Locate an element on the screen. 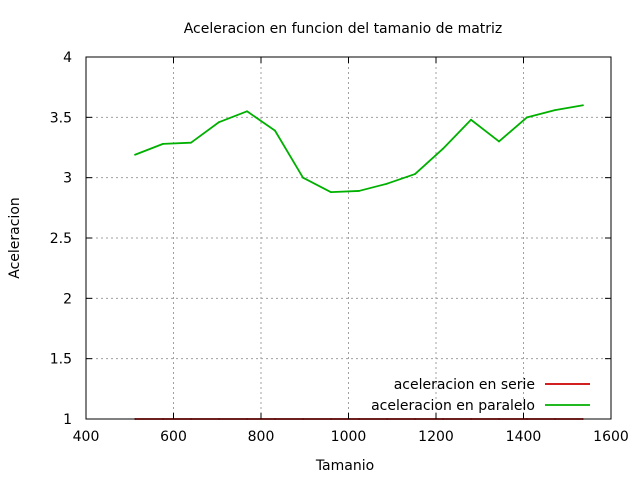 This screenshot has height=480, width=640. legend-label: aceleracion en serie is located at coordinates (464, 385).